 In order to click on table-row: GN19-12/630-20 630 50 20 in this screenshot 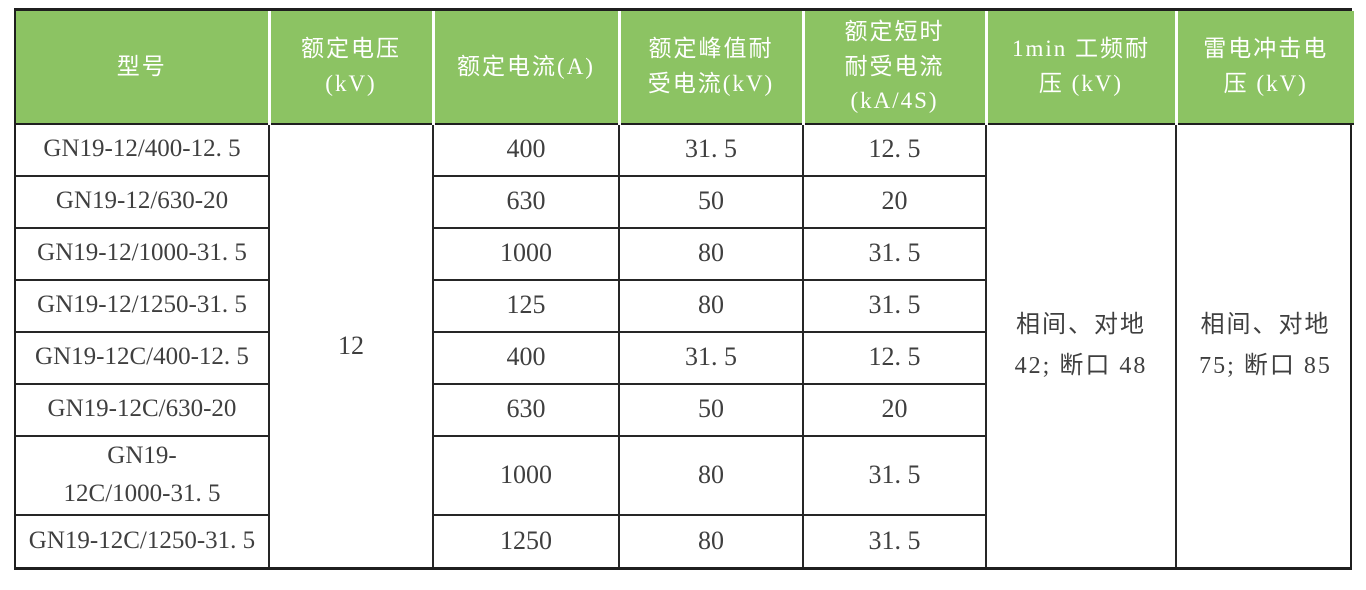, I will do `click(685, 201)`.